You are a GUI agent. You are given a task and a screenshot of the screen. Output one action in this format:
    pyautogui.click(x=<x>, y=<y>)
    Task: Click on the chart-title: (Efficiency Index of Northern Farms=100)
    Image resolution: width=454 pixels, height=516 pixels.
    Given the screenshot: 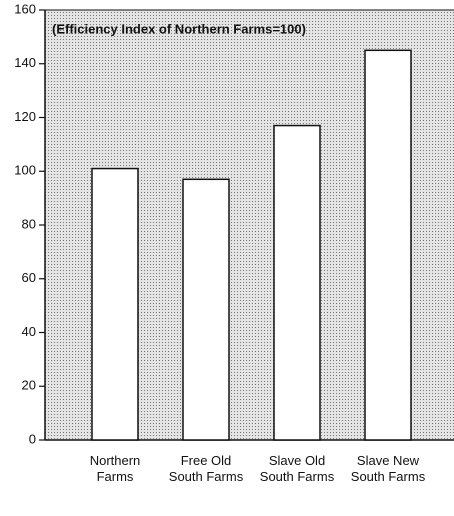 What is the action you would take?
    pyautogui.click(x=179, y=28)
    